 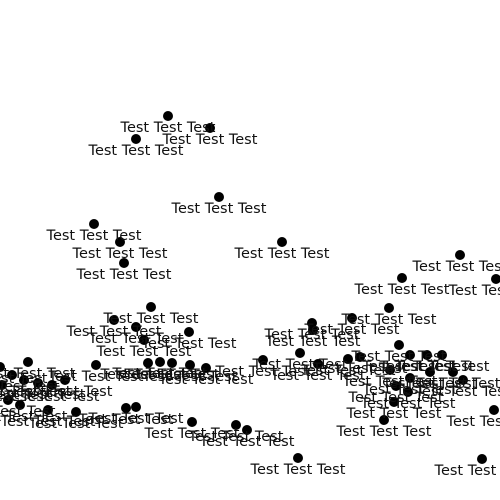 What do you see at coordinates (206, 380) in the screenshot?
I see `point-label-28: Test Test Test` at bounding box center [206, 380].